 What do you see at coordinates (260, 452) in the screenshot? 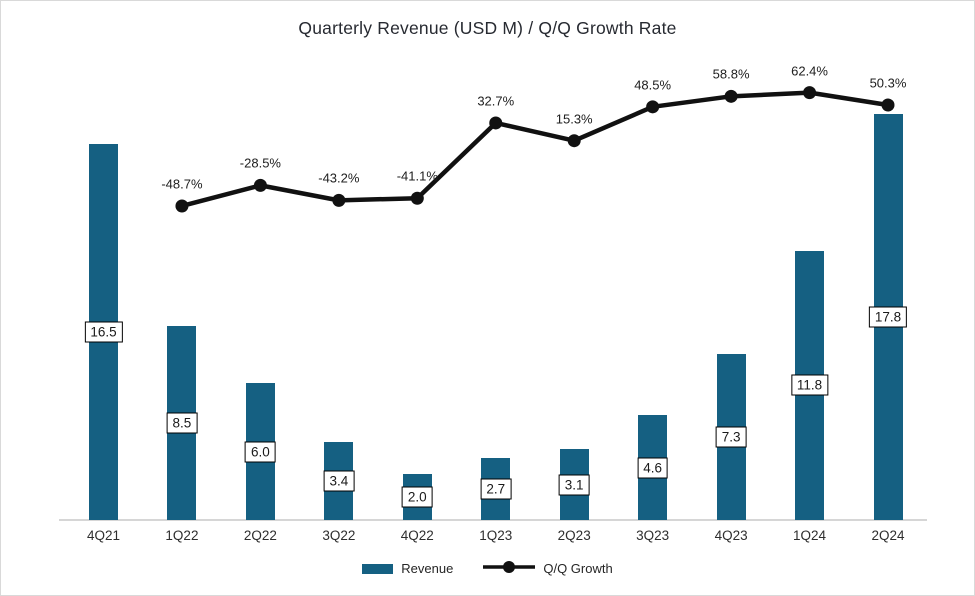
I see `revenue-bar-label: 6.0` at bounding box center [260, 452].